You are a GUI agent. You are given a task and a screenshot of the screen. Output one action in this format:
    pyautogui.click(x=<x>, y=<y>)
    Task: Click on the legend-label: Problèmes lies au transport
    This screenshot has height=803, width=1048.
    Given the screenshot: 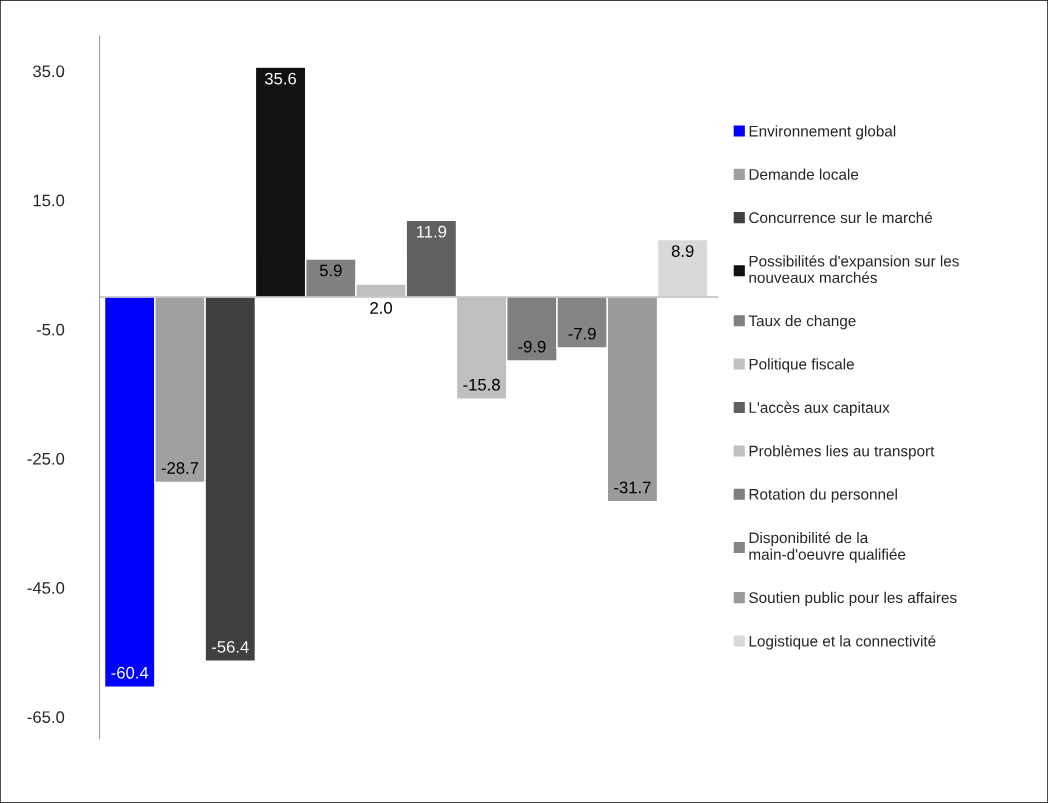 What is the action you would take?
    pyautogui.click(x=842, y=452)
    